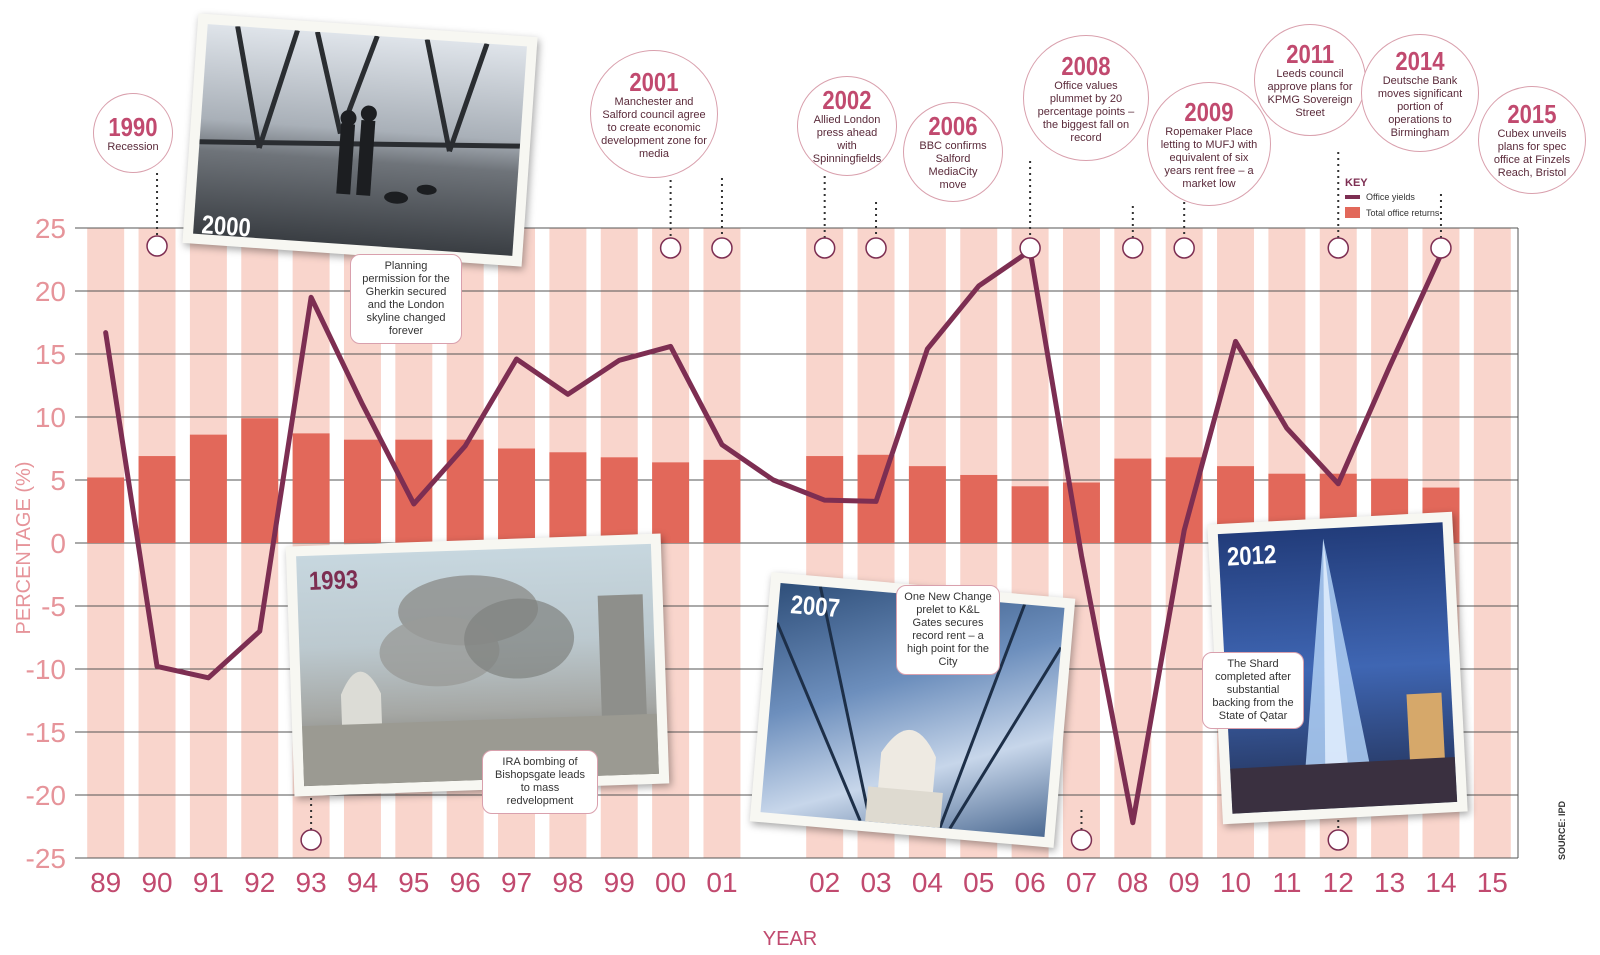  What do you see at coordinates (208, 882) in the screenshot?
I see `x-tick-label: 91` at bounding box center [208, 882].